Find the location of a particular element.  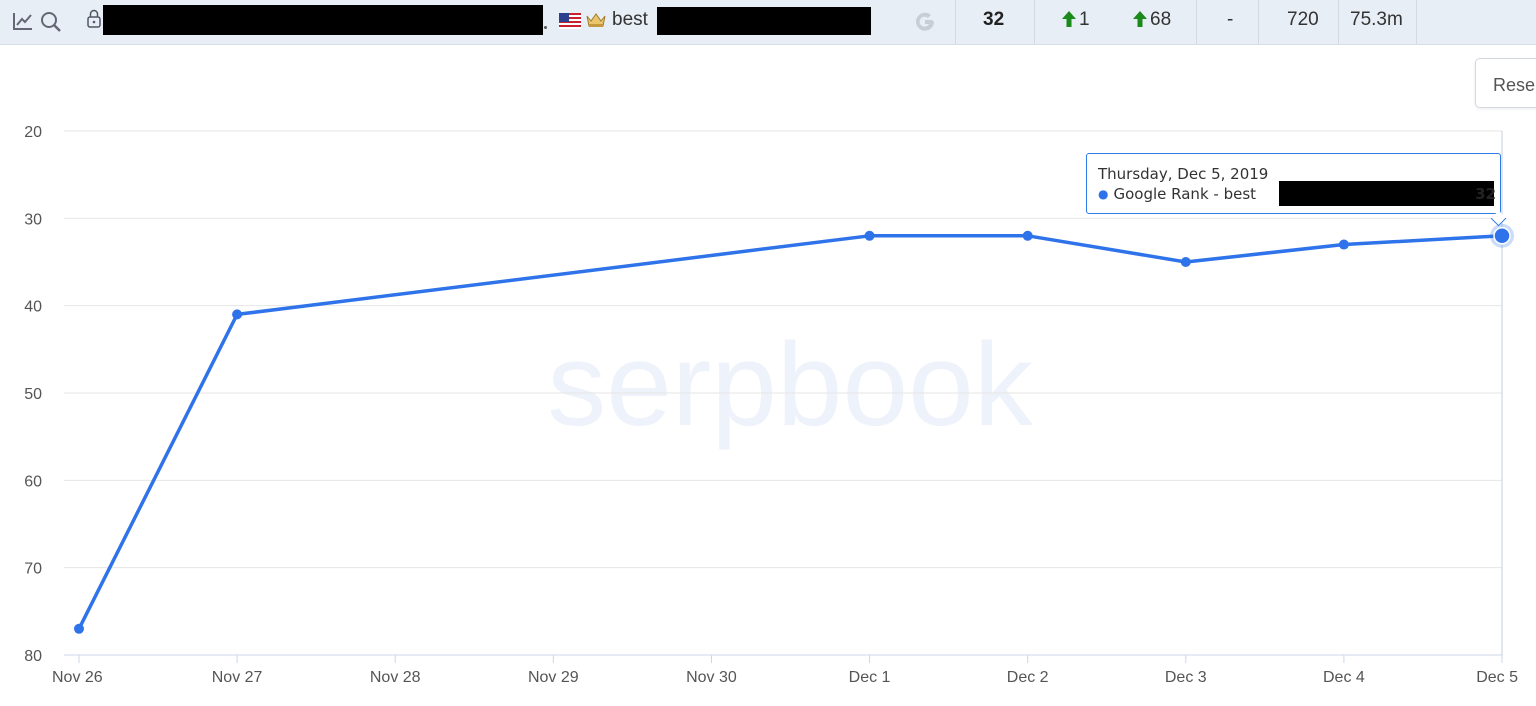

tooltip-series-row: ● Google Rank - best is located at coordinates (1177, 194).